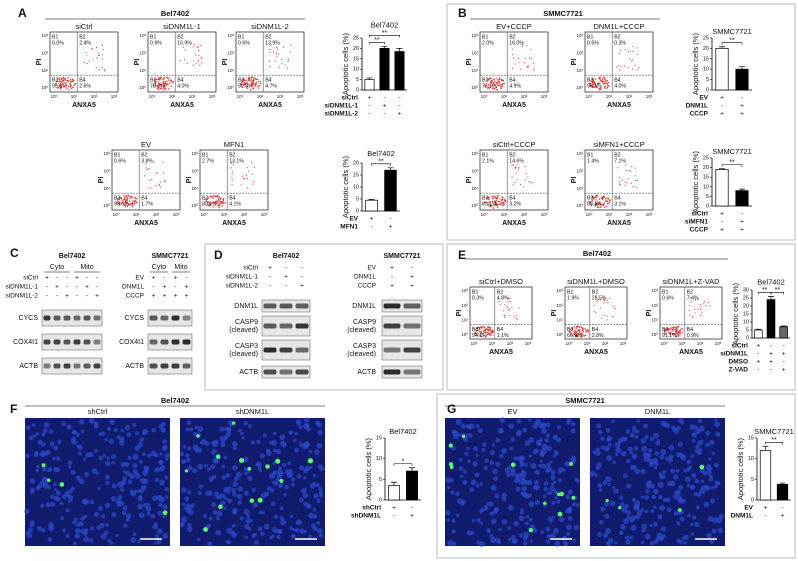 This screenshot has width=798, height=561. Describe the element at coordinates (147, 161) in the screenshot. I see `quadrant-percent: 3.8%` at that location.